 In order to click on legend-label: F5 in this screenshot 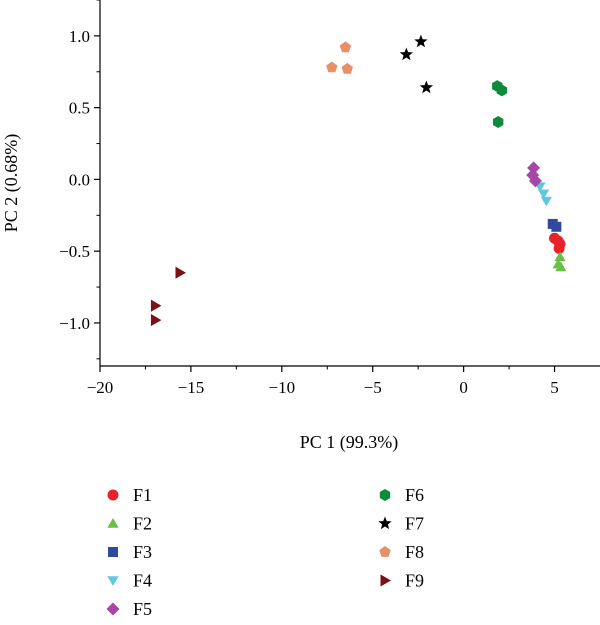, I will do `click(142, 609)`.